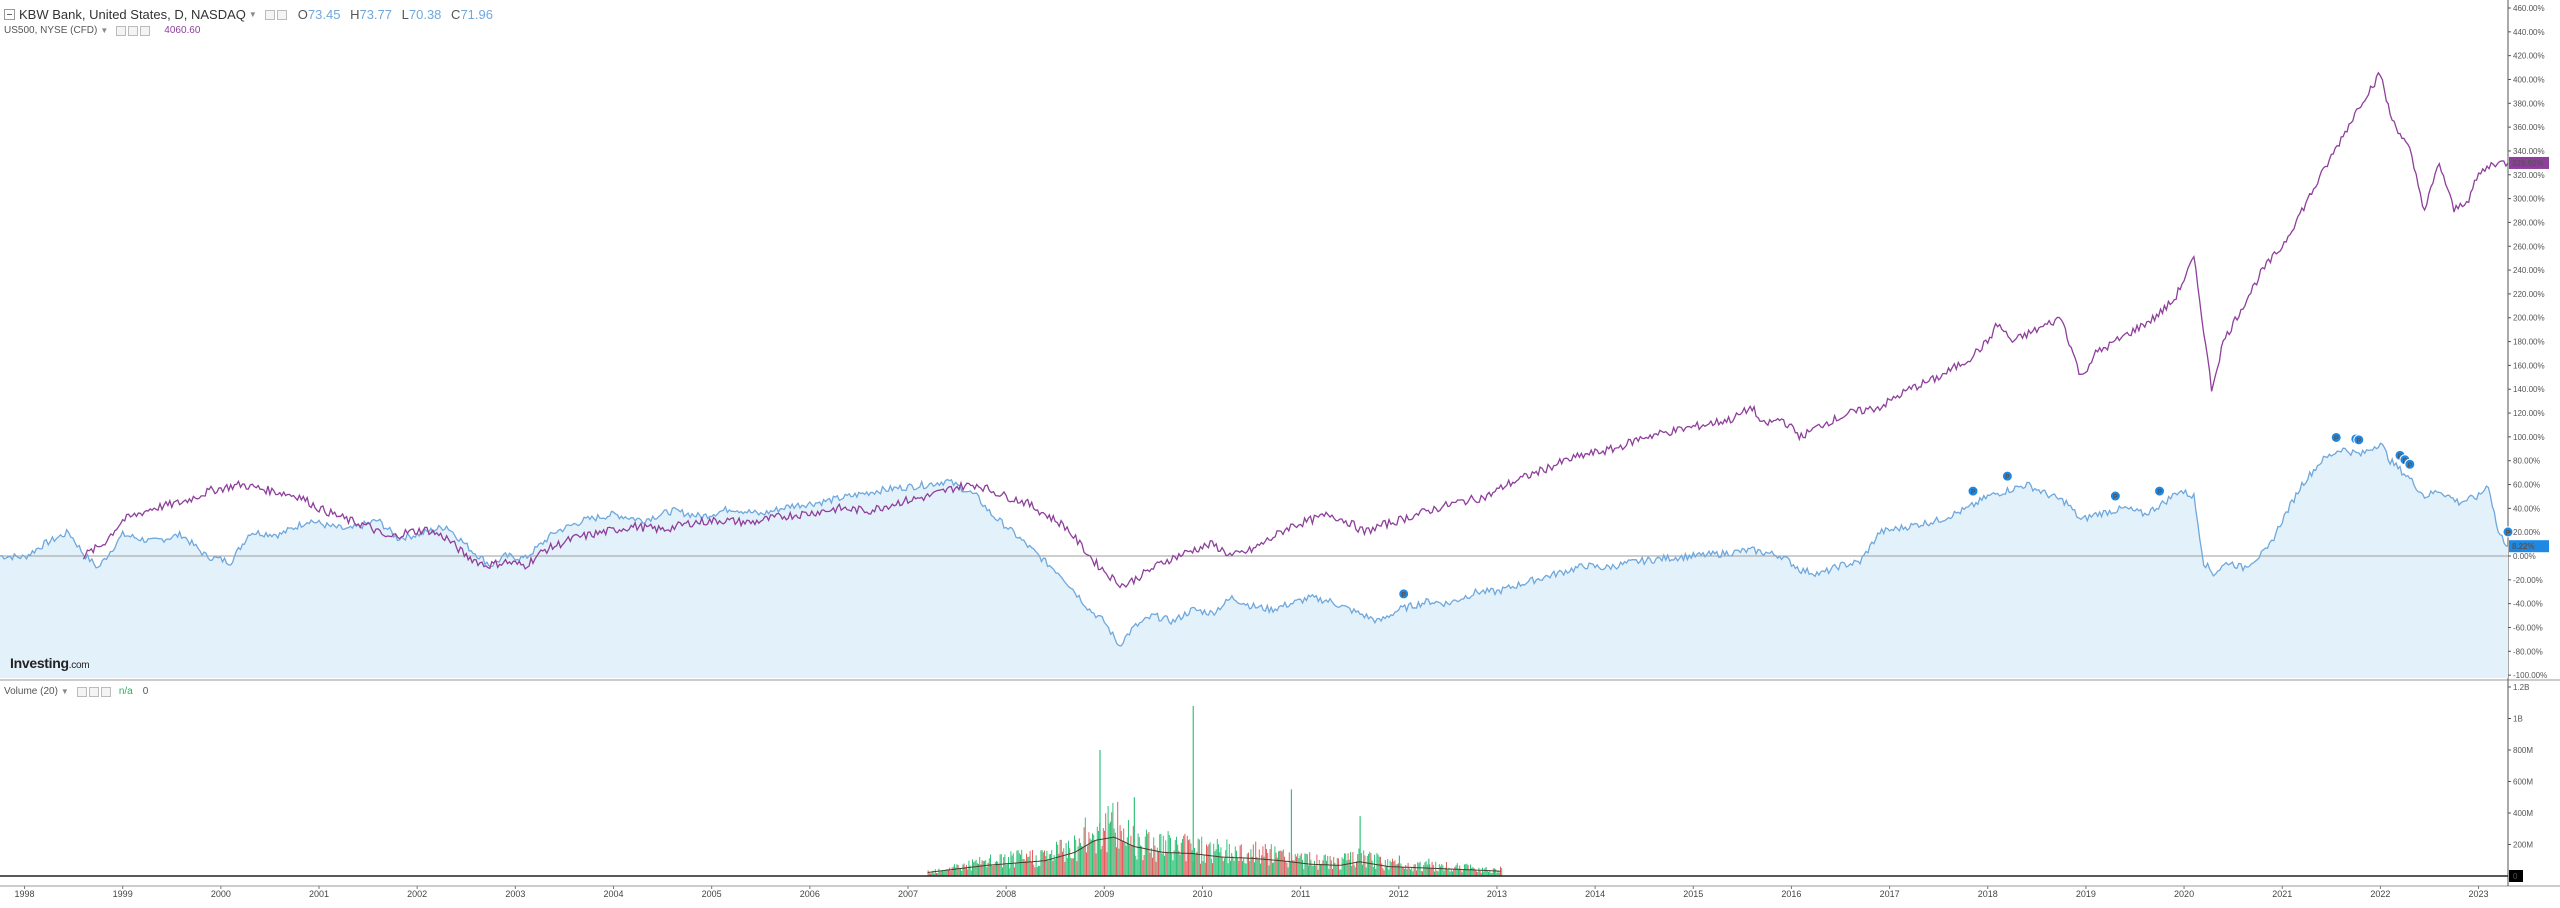 The width and height of the screenshot is (2560, 908). Describe the element at coordinates (324, 14) in the screenshot. I see `open-value: 73.45` at that location.